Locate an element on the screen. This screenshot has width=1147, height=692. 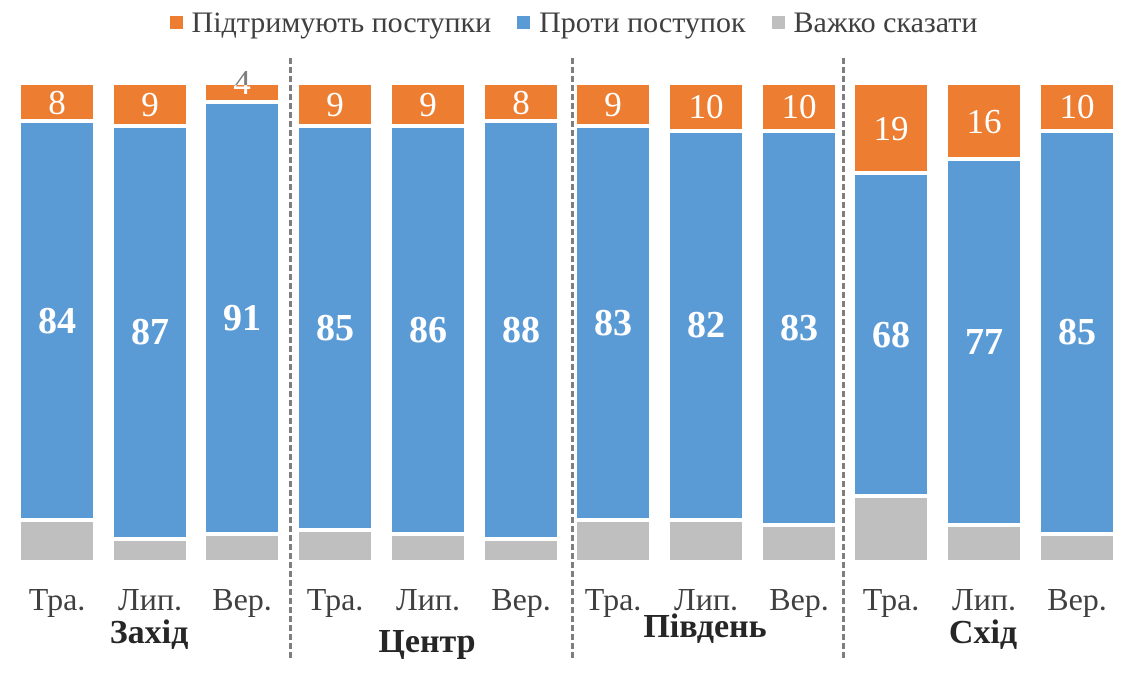
region-group-label: Захід is located at coordinates (149, 632).